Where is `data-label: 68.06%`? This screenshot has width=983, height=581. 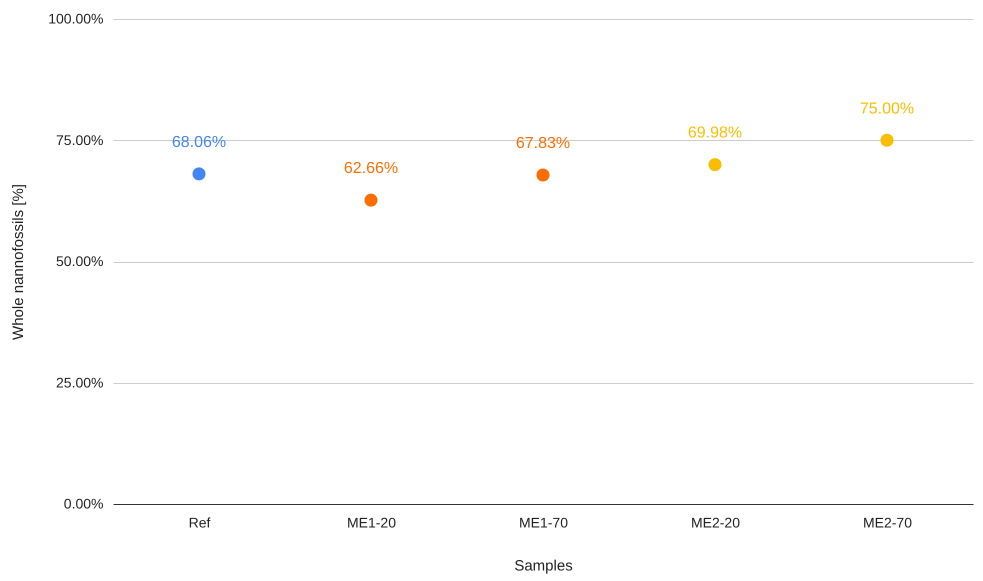
data-label: 68.06% is located at coordinates (199, 142).